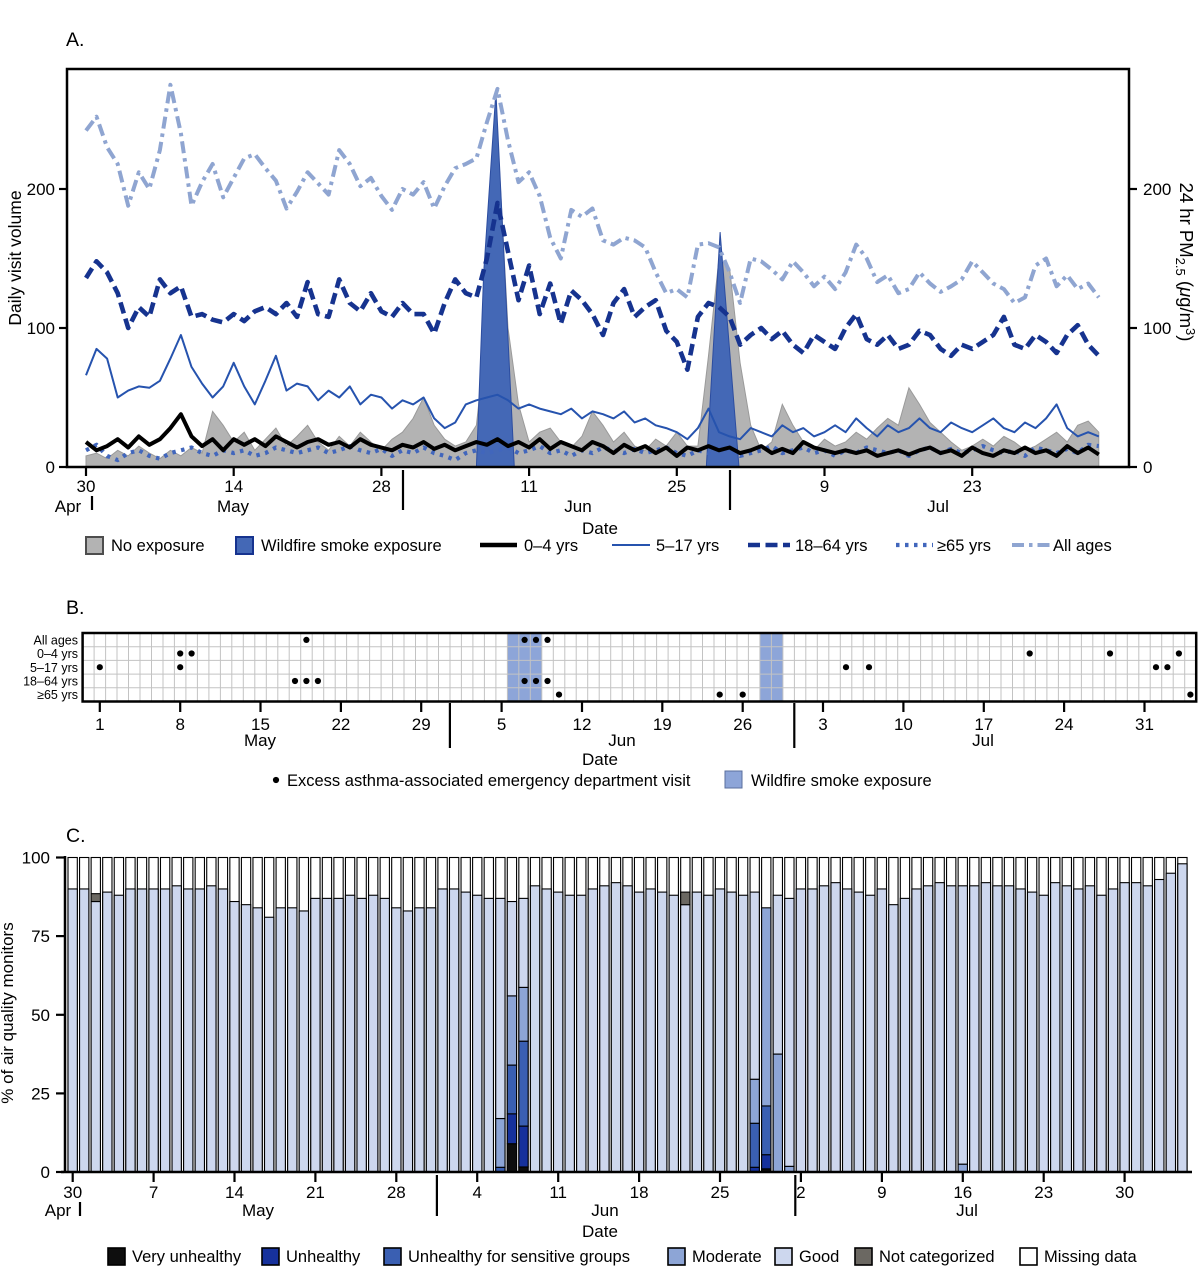 This screenshot has height=1285, width=1200. I want to click on svg-text: Missing data, so click(1090, 1257).